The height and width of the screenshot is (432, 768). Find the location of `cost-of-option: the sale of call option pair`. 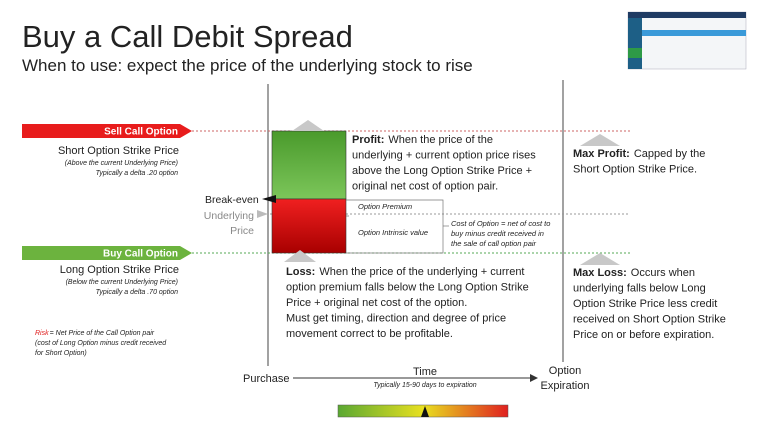

cost-of-option: the sale of call option pair is located at coordinates (494, 243).